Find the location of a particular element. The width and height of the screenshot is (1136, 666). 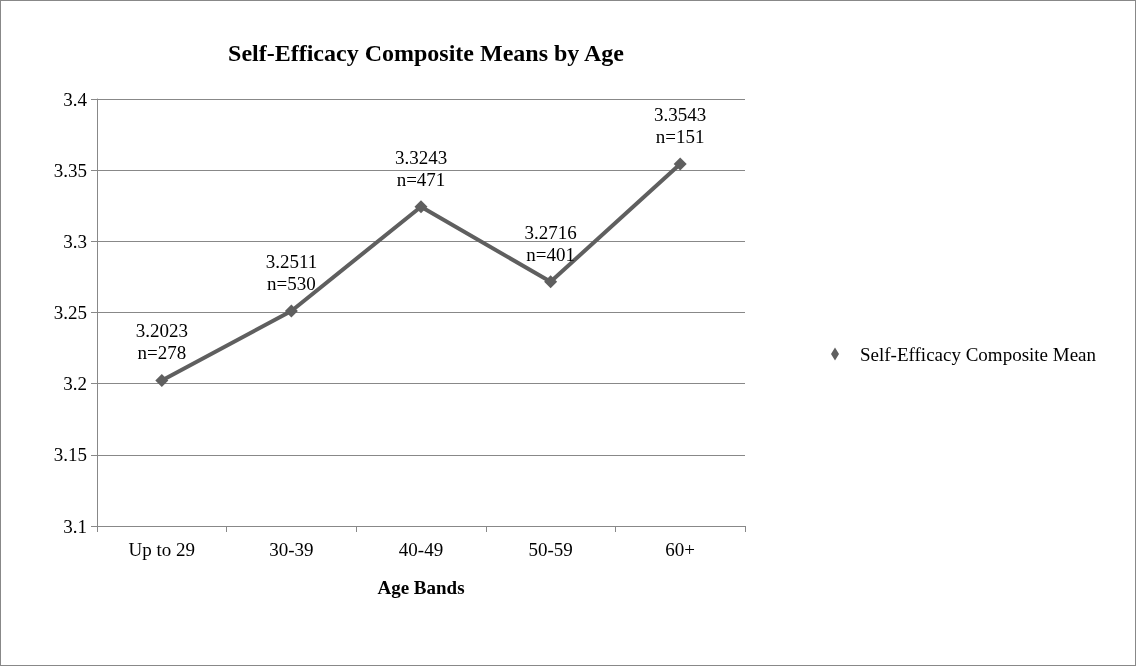

y-tick-label: 3.4 is located at coordinates (75, 99).